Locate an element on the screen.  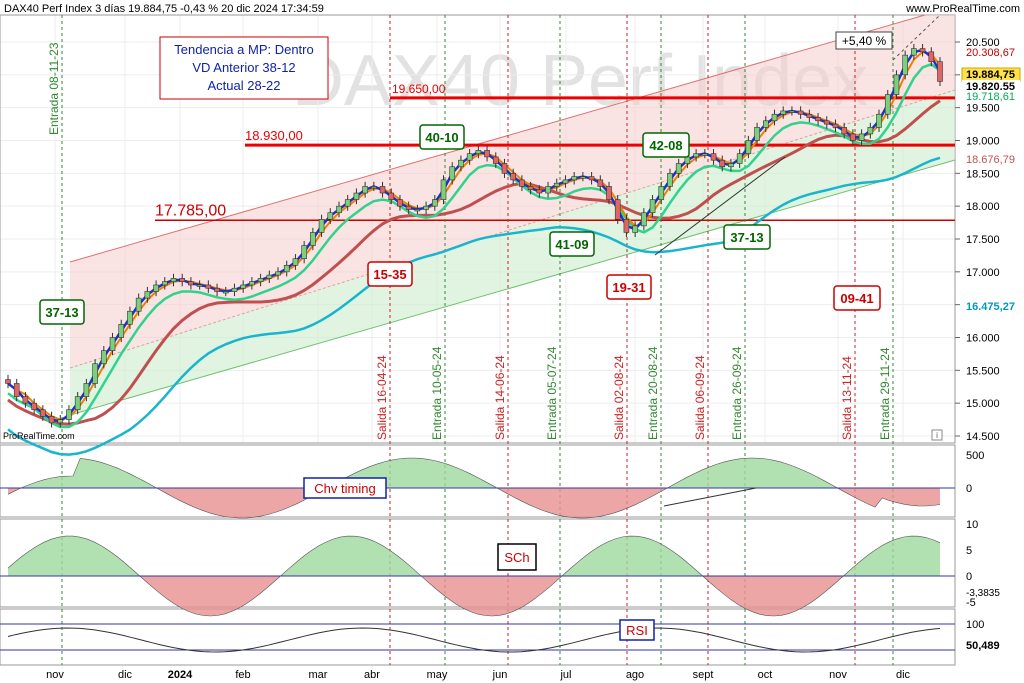
chv-label-box is located at coordinates (345, 488).